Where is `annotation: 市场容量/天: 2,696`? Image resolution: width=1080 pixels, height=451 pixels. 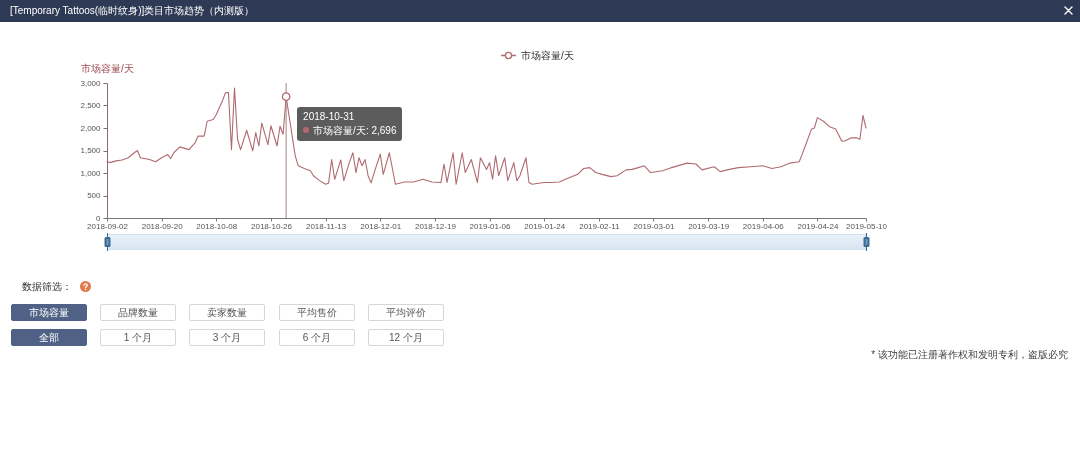 annotation: 市场容量/天: 2,696 is located at coordinates (355, 130).